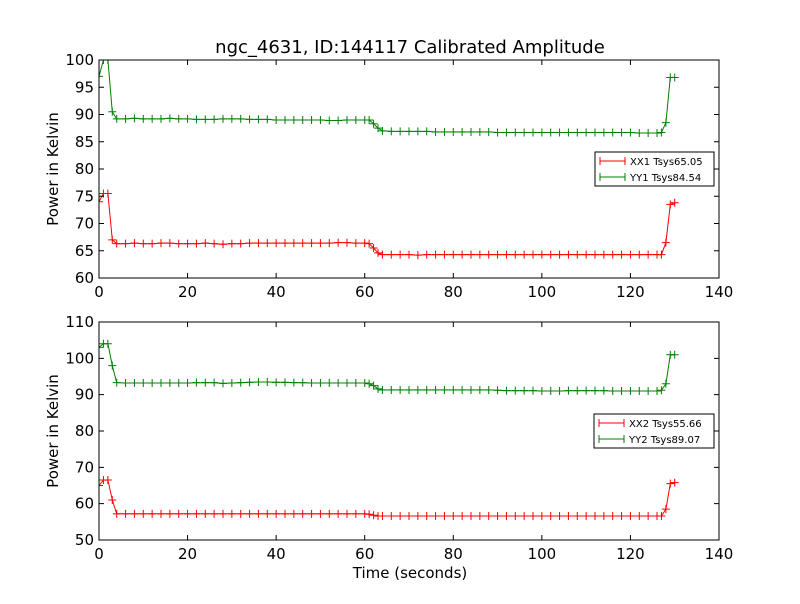 The height and width of the screenshot is (604, 800). What do you see at coordinates (84, 224) in the screenshot?
I see `y-tick-label: 70` at bounding box center [84, 224].